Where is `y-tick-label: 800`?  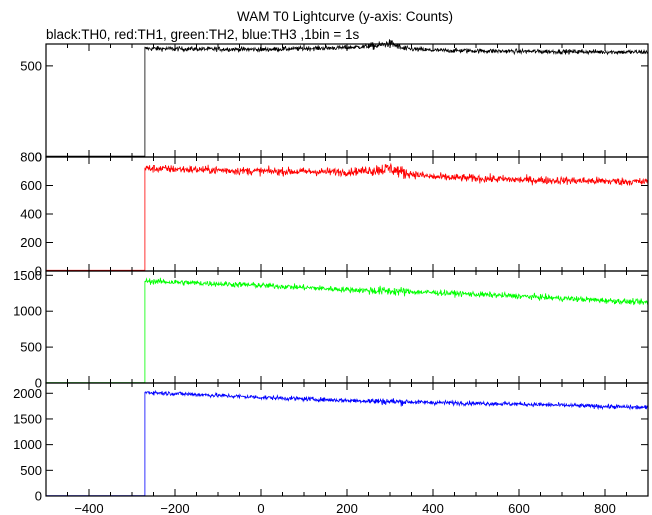
y-tick-label: 800 is located at coordinates (31, 157).